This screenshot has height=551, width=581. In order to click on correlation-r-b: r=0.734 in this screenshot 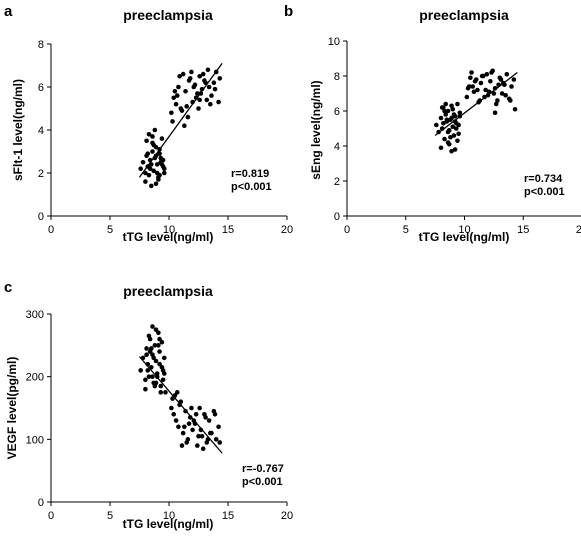, I will do `click(543, 179)`.